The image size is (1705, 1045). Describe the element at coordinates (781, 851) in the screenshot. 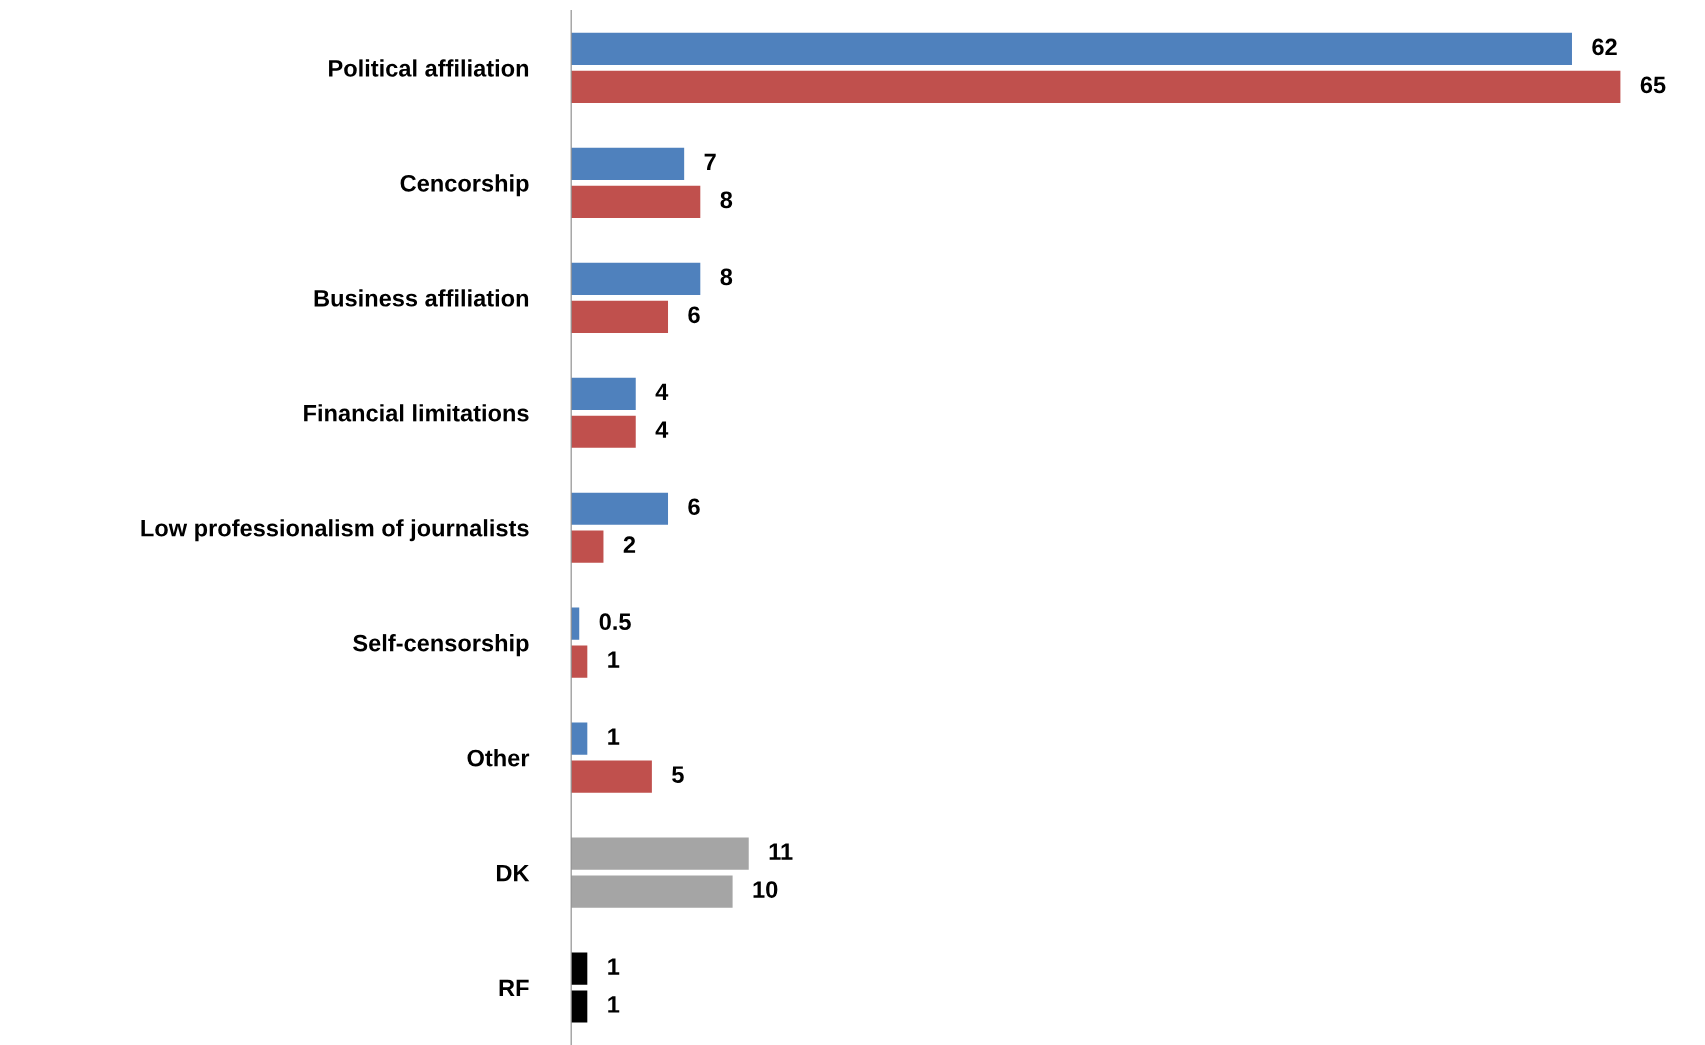

I see `data-label: 11` at that location.